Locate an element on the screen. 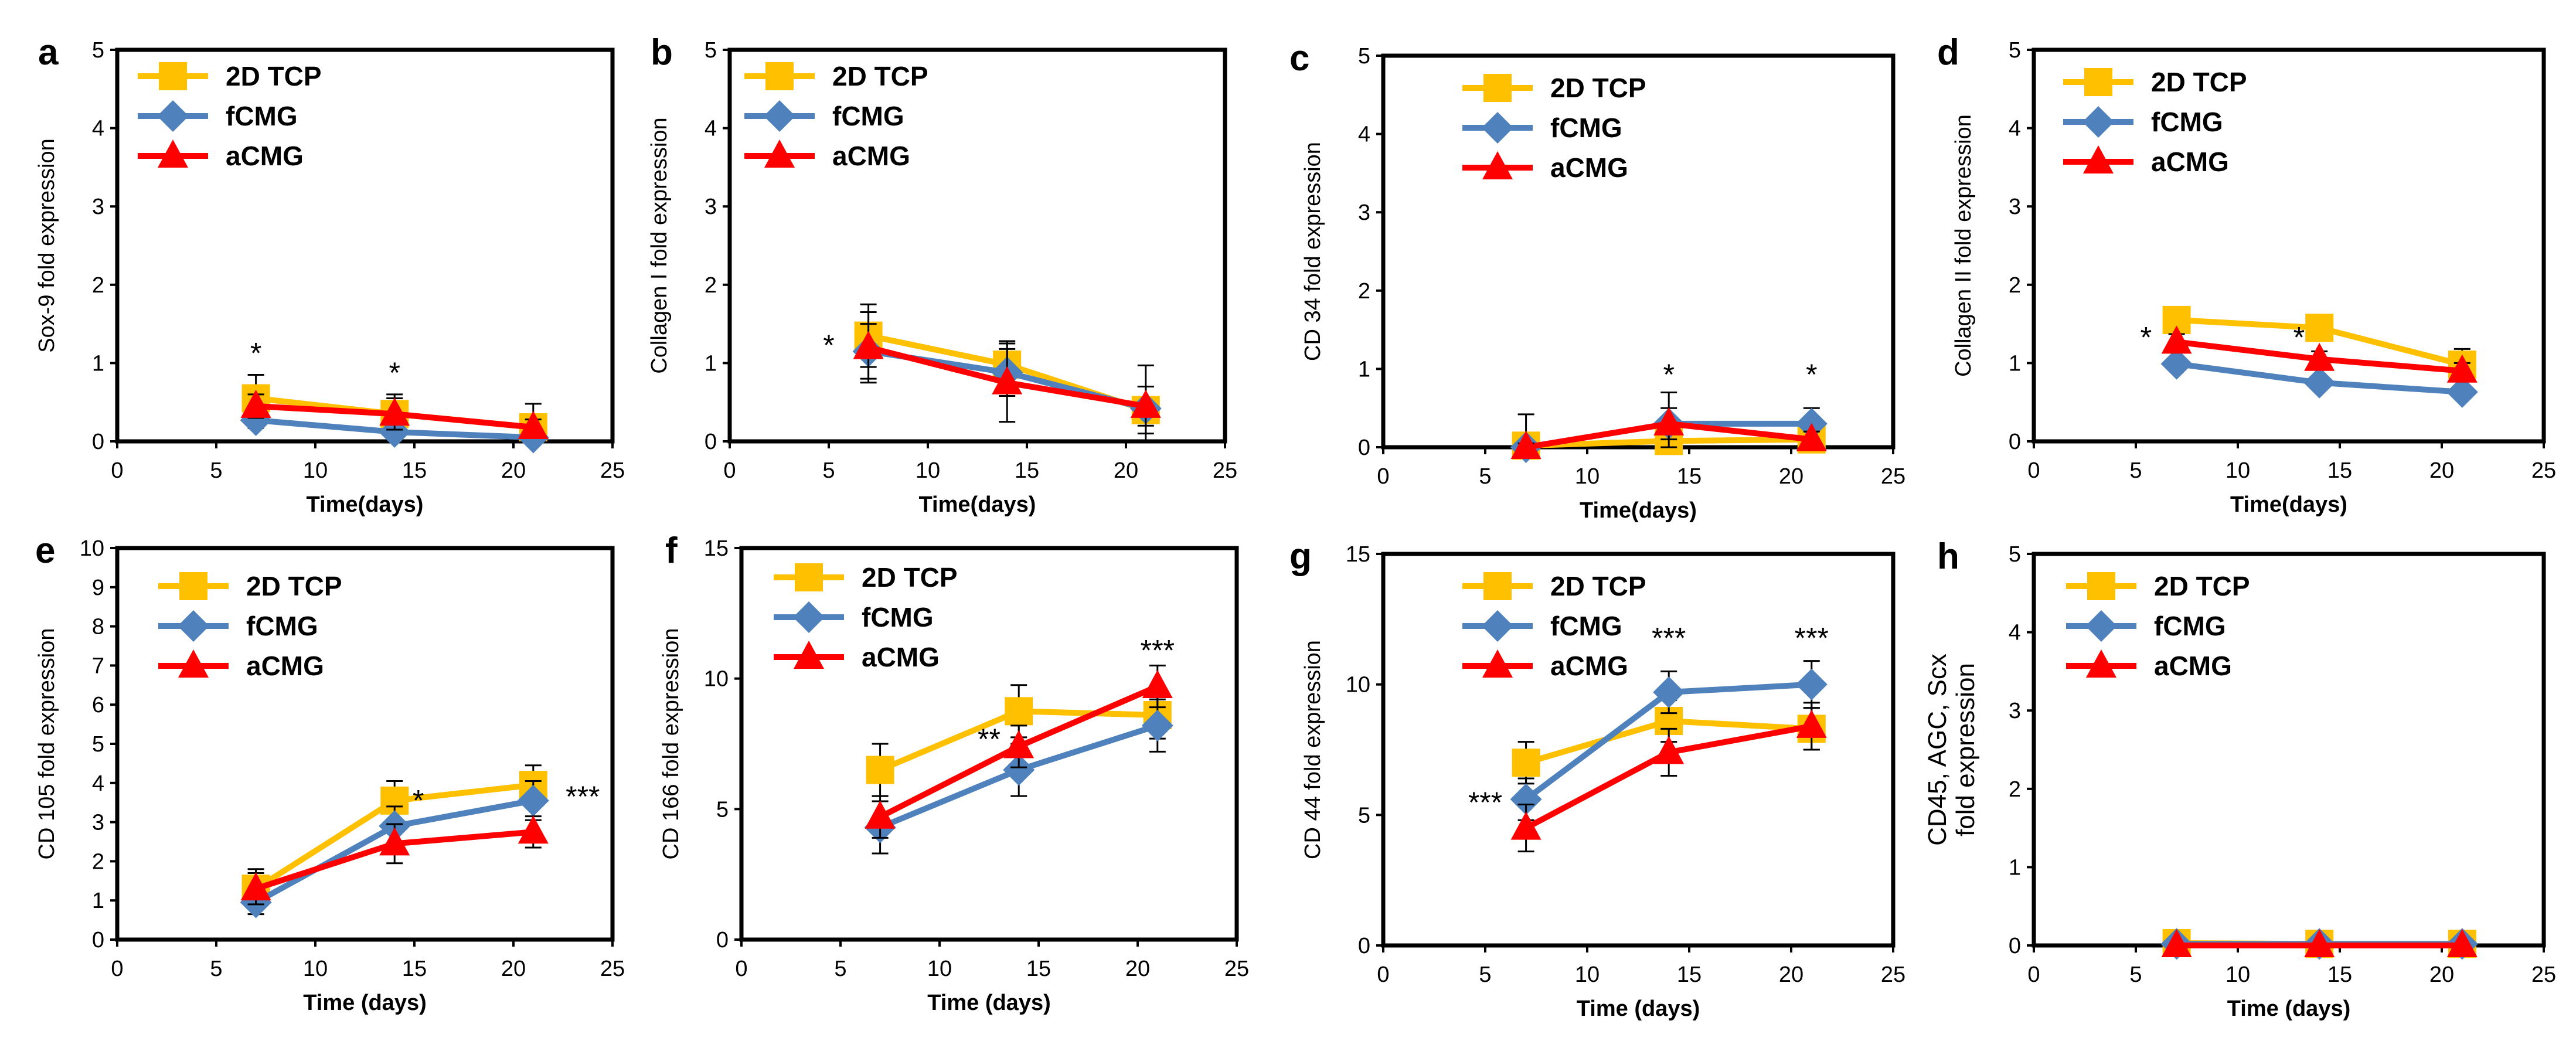 The width and height of the screenshot is (2576, 1041). panel-letter: d is located at coordinates (1948, 52).